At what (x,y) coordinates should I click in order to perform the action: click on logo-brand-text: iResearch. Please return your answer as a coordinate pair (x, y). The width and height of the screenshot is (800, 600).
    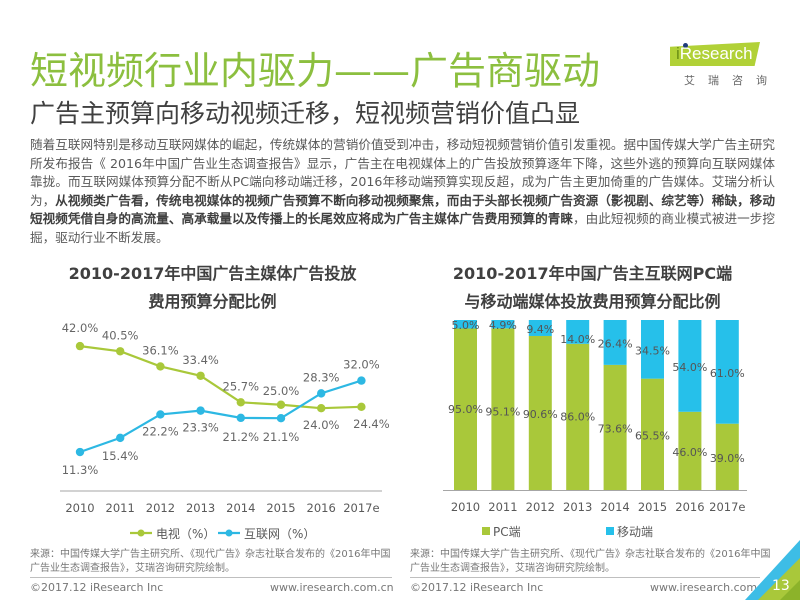
    Looking at the image, I should click on (714, 54).